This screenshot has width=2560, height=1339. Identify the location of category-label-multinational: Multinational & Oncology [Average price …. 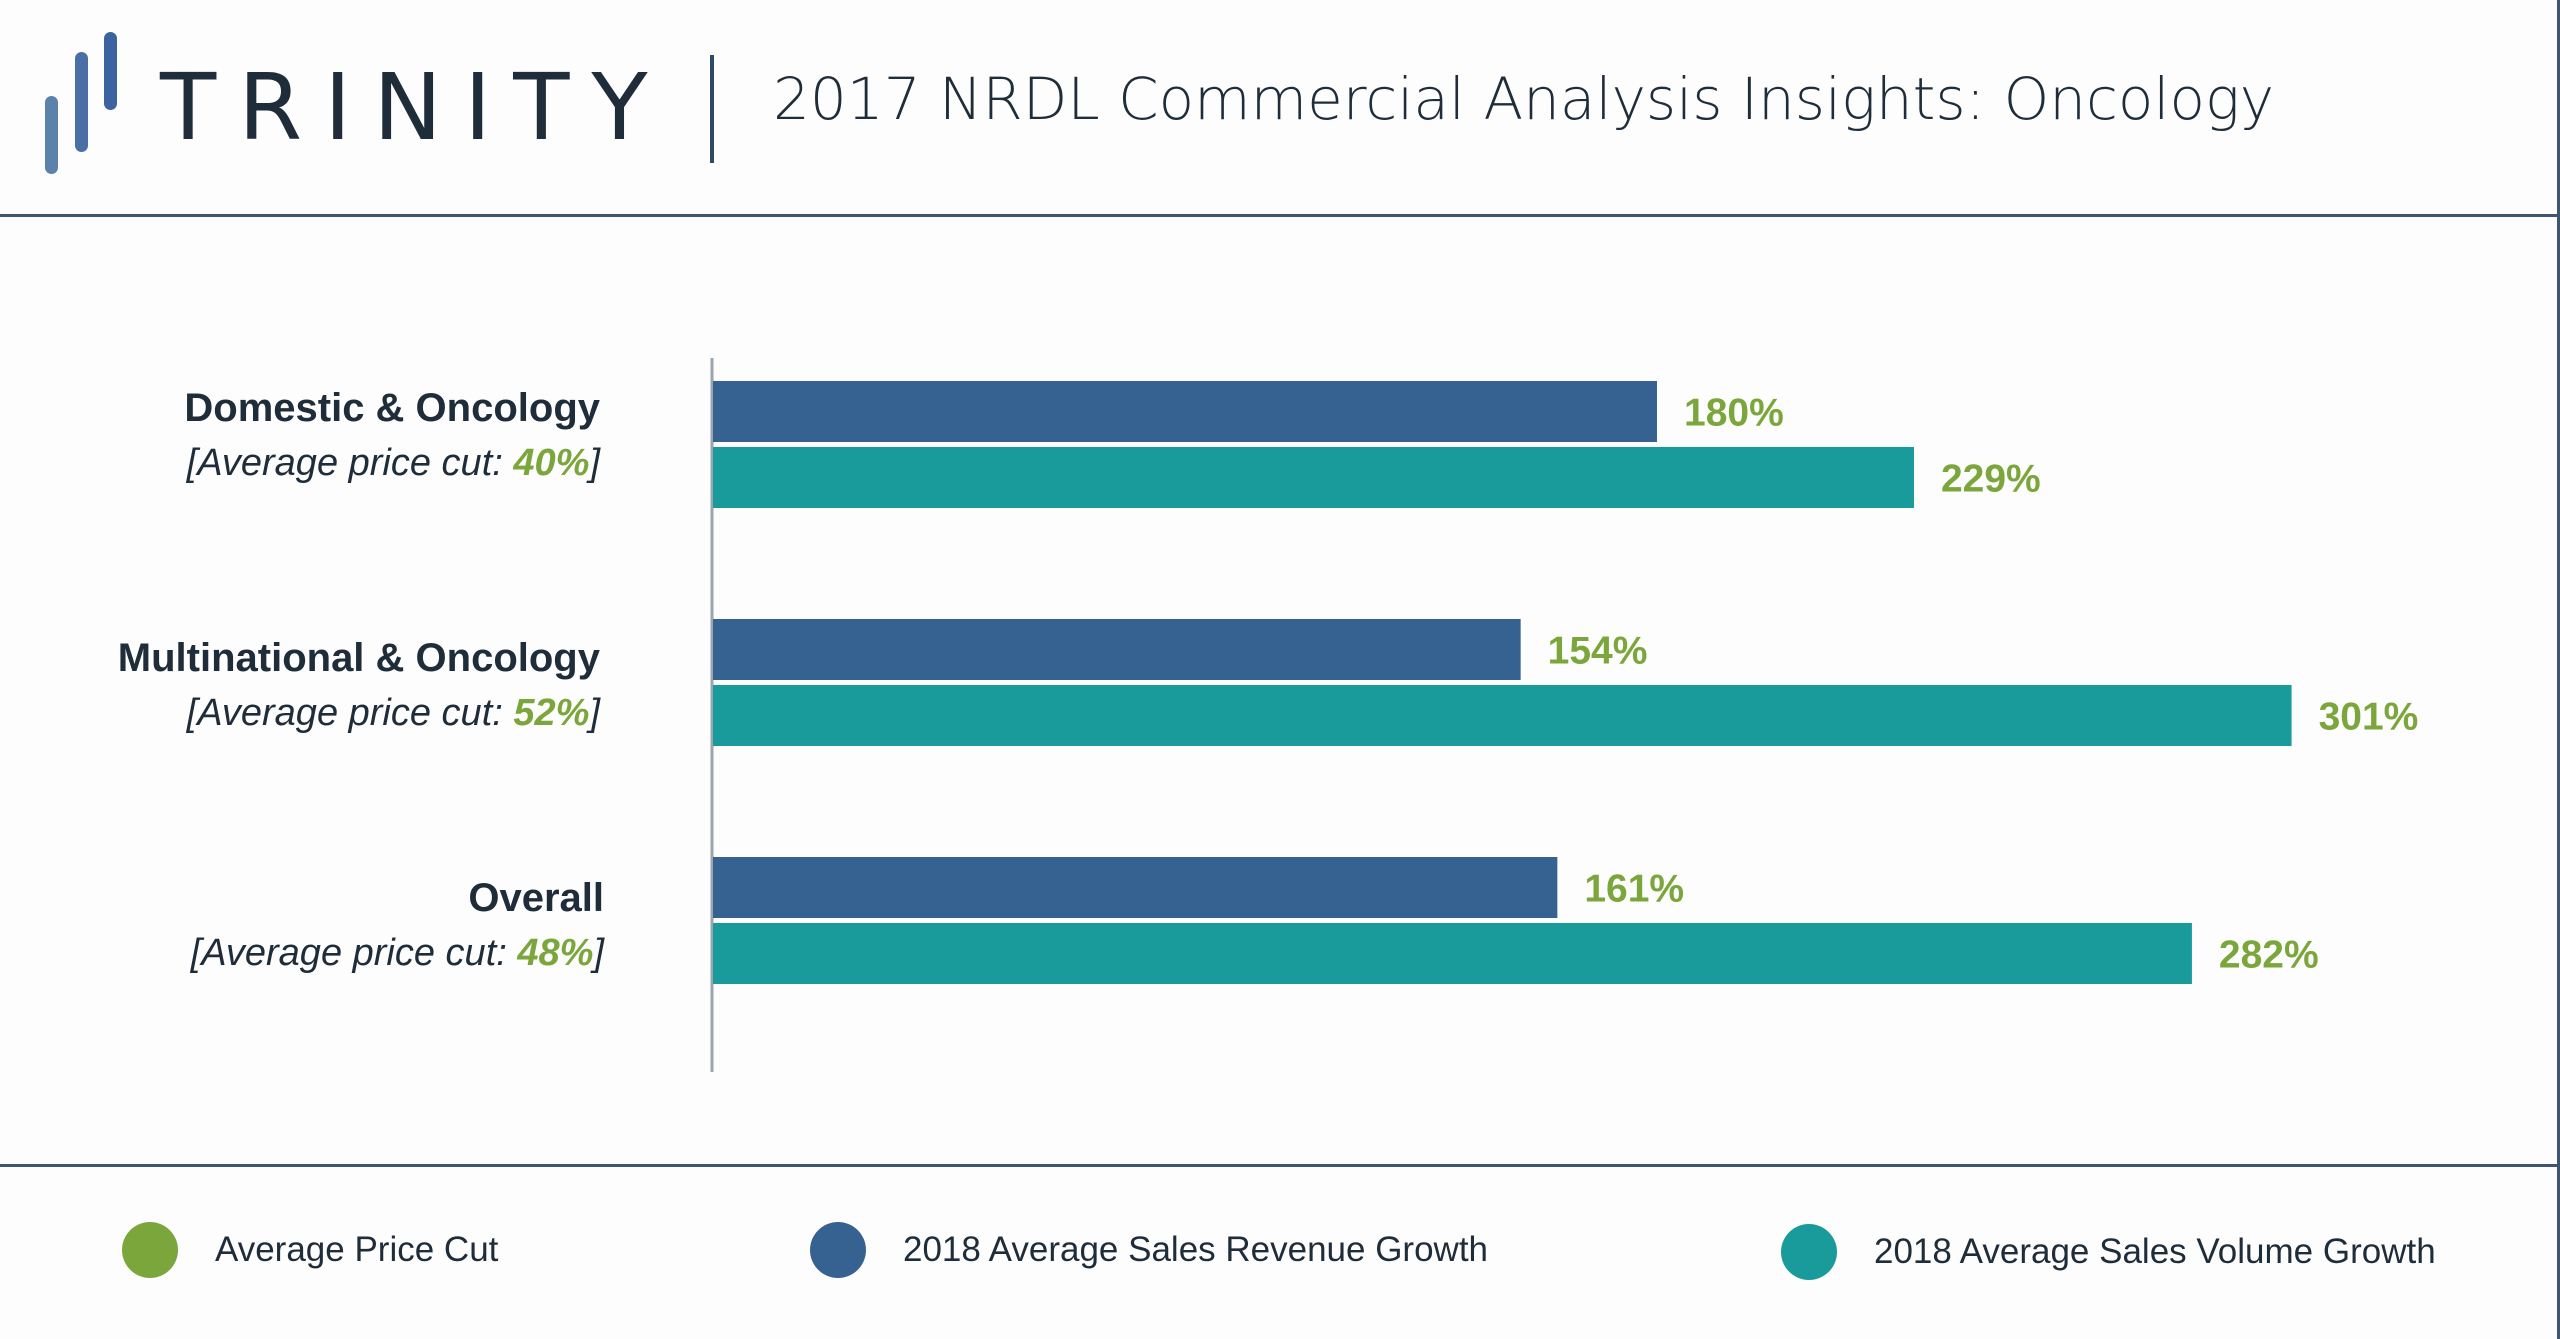
(359, 685).